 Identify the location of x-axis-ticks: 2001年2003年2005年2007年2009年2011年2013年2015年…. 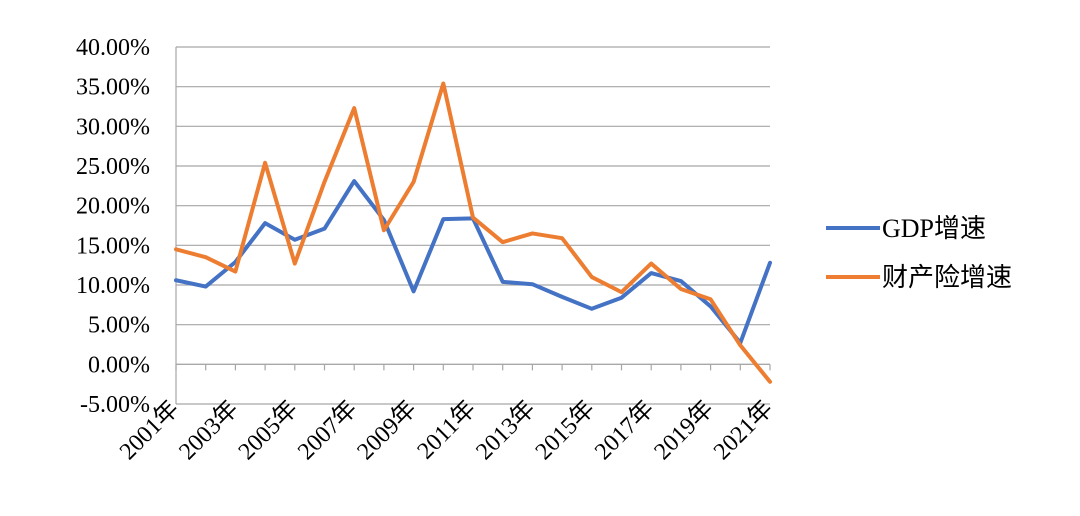
(446, 430).